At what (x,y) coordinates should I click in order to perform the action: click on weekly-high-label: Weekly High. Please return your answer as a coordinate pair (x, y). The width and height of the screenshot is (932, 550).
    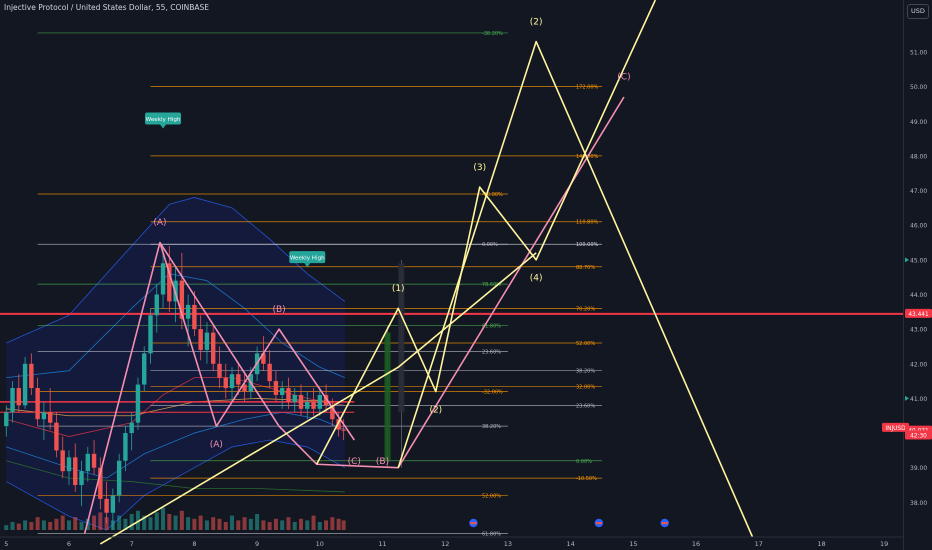
    Looking at the image, I should click on (307, 259).